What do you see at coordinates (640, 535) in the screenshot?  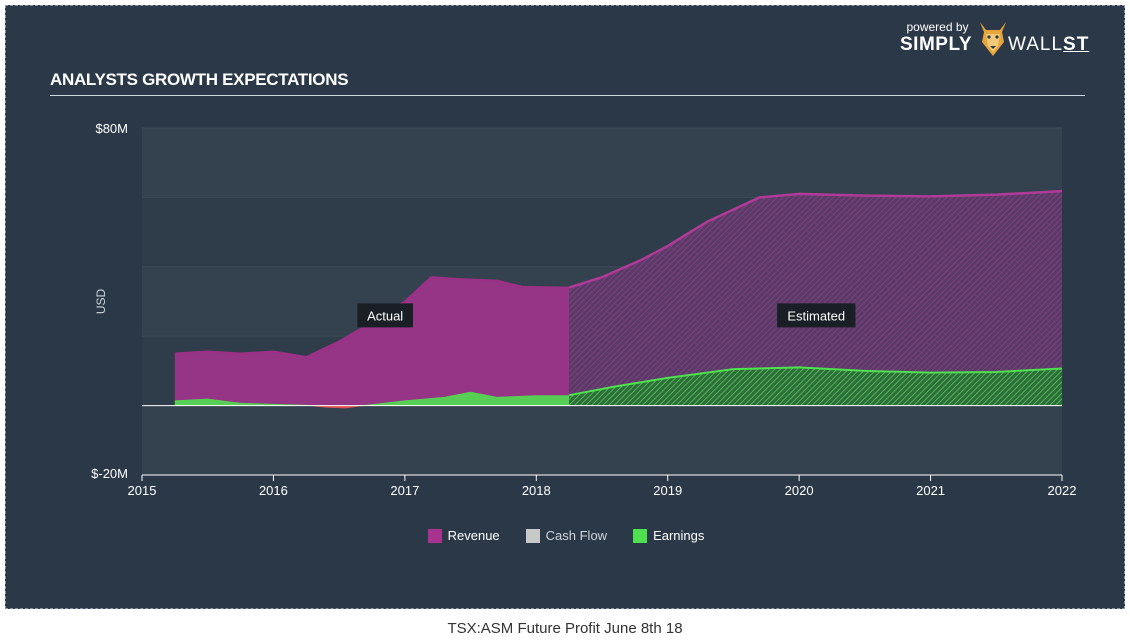 I see `earnings-swatch` at bounding box center [640, 535].